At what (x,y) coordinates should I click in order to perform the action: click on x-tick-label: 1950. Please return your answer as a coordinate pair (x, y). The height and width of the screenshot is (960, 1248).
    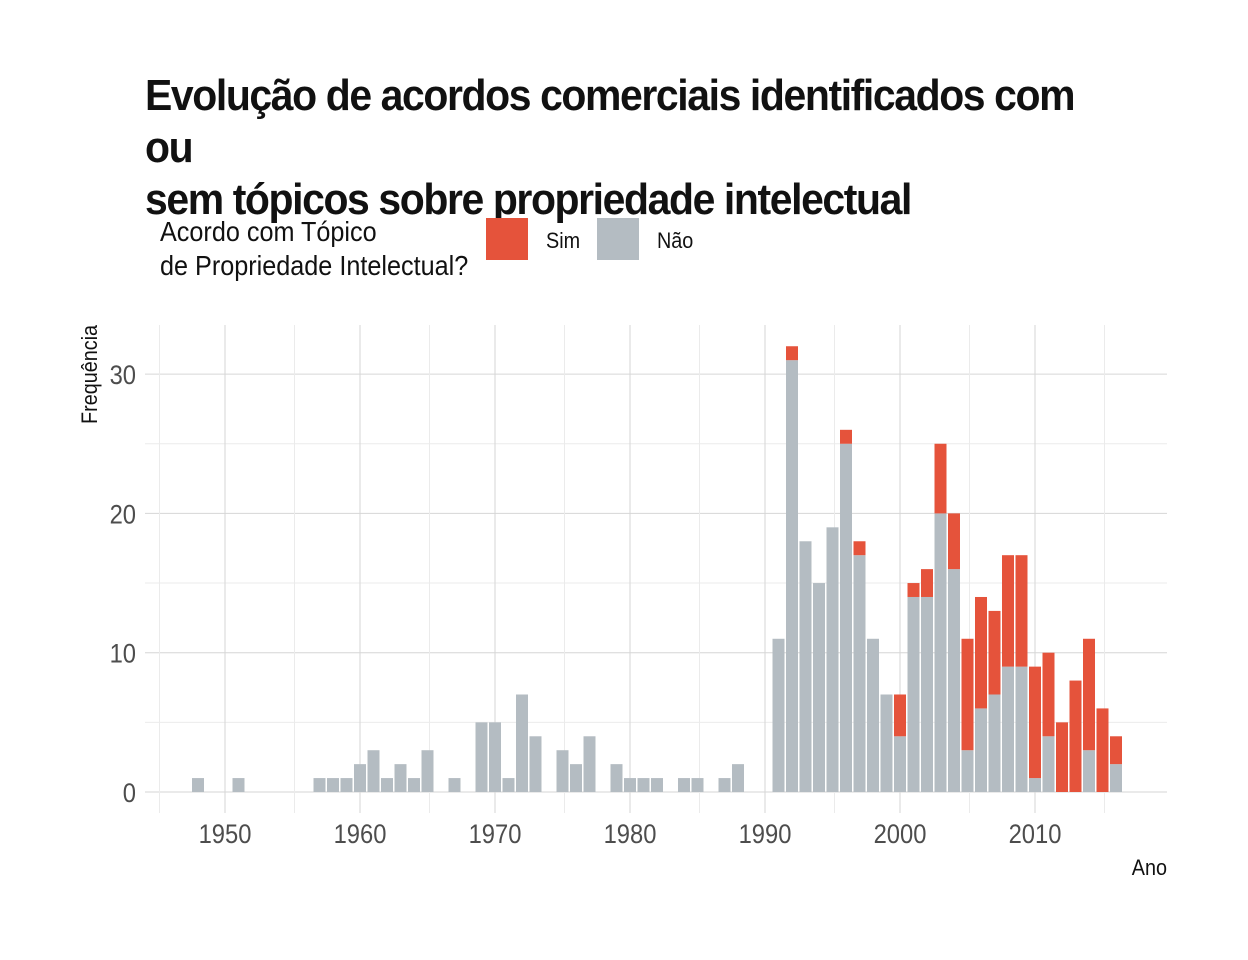
    Looking at the image, I should click on (225, 835).